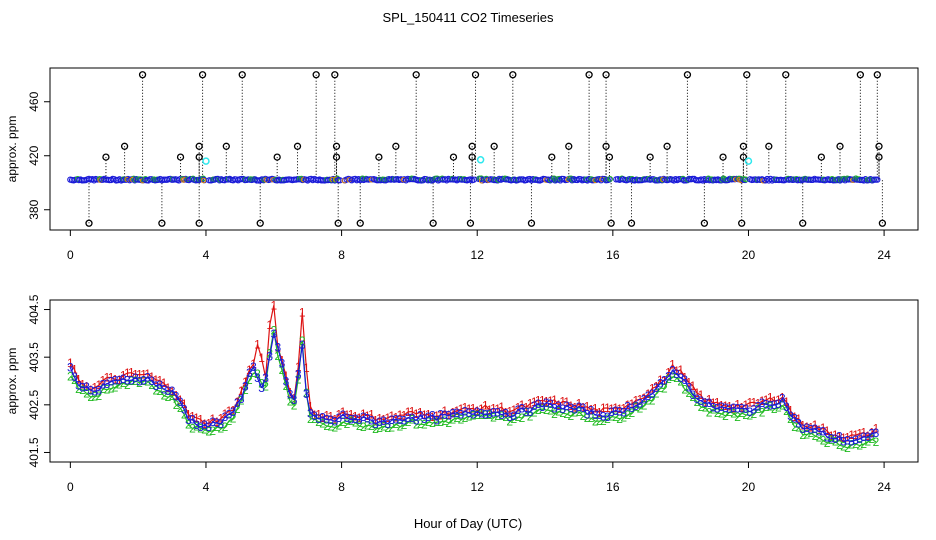 Image resolution: width=936 pixels, height=540 pixels. Describe the element at coordinates (12, 381) in the screenshot. I see `bottom-y-axis-label: approx. ppm` at that location.